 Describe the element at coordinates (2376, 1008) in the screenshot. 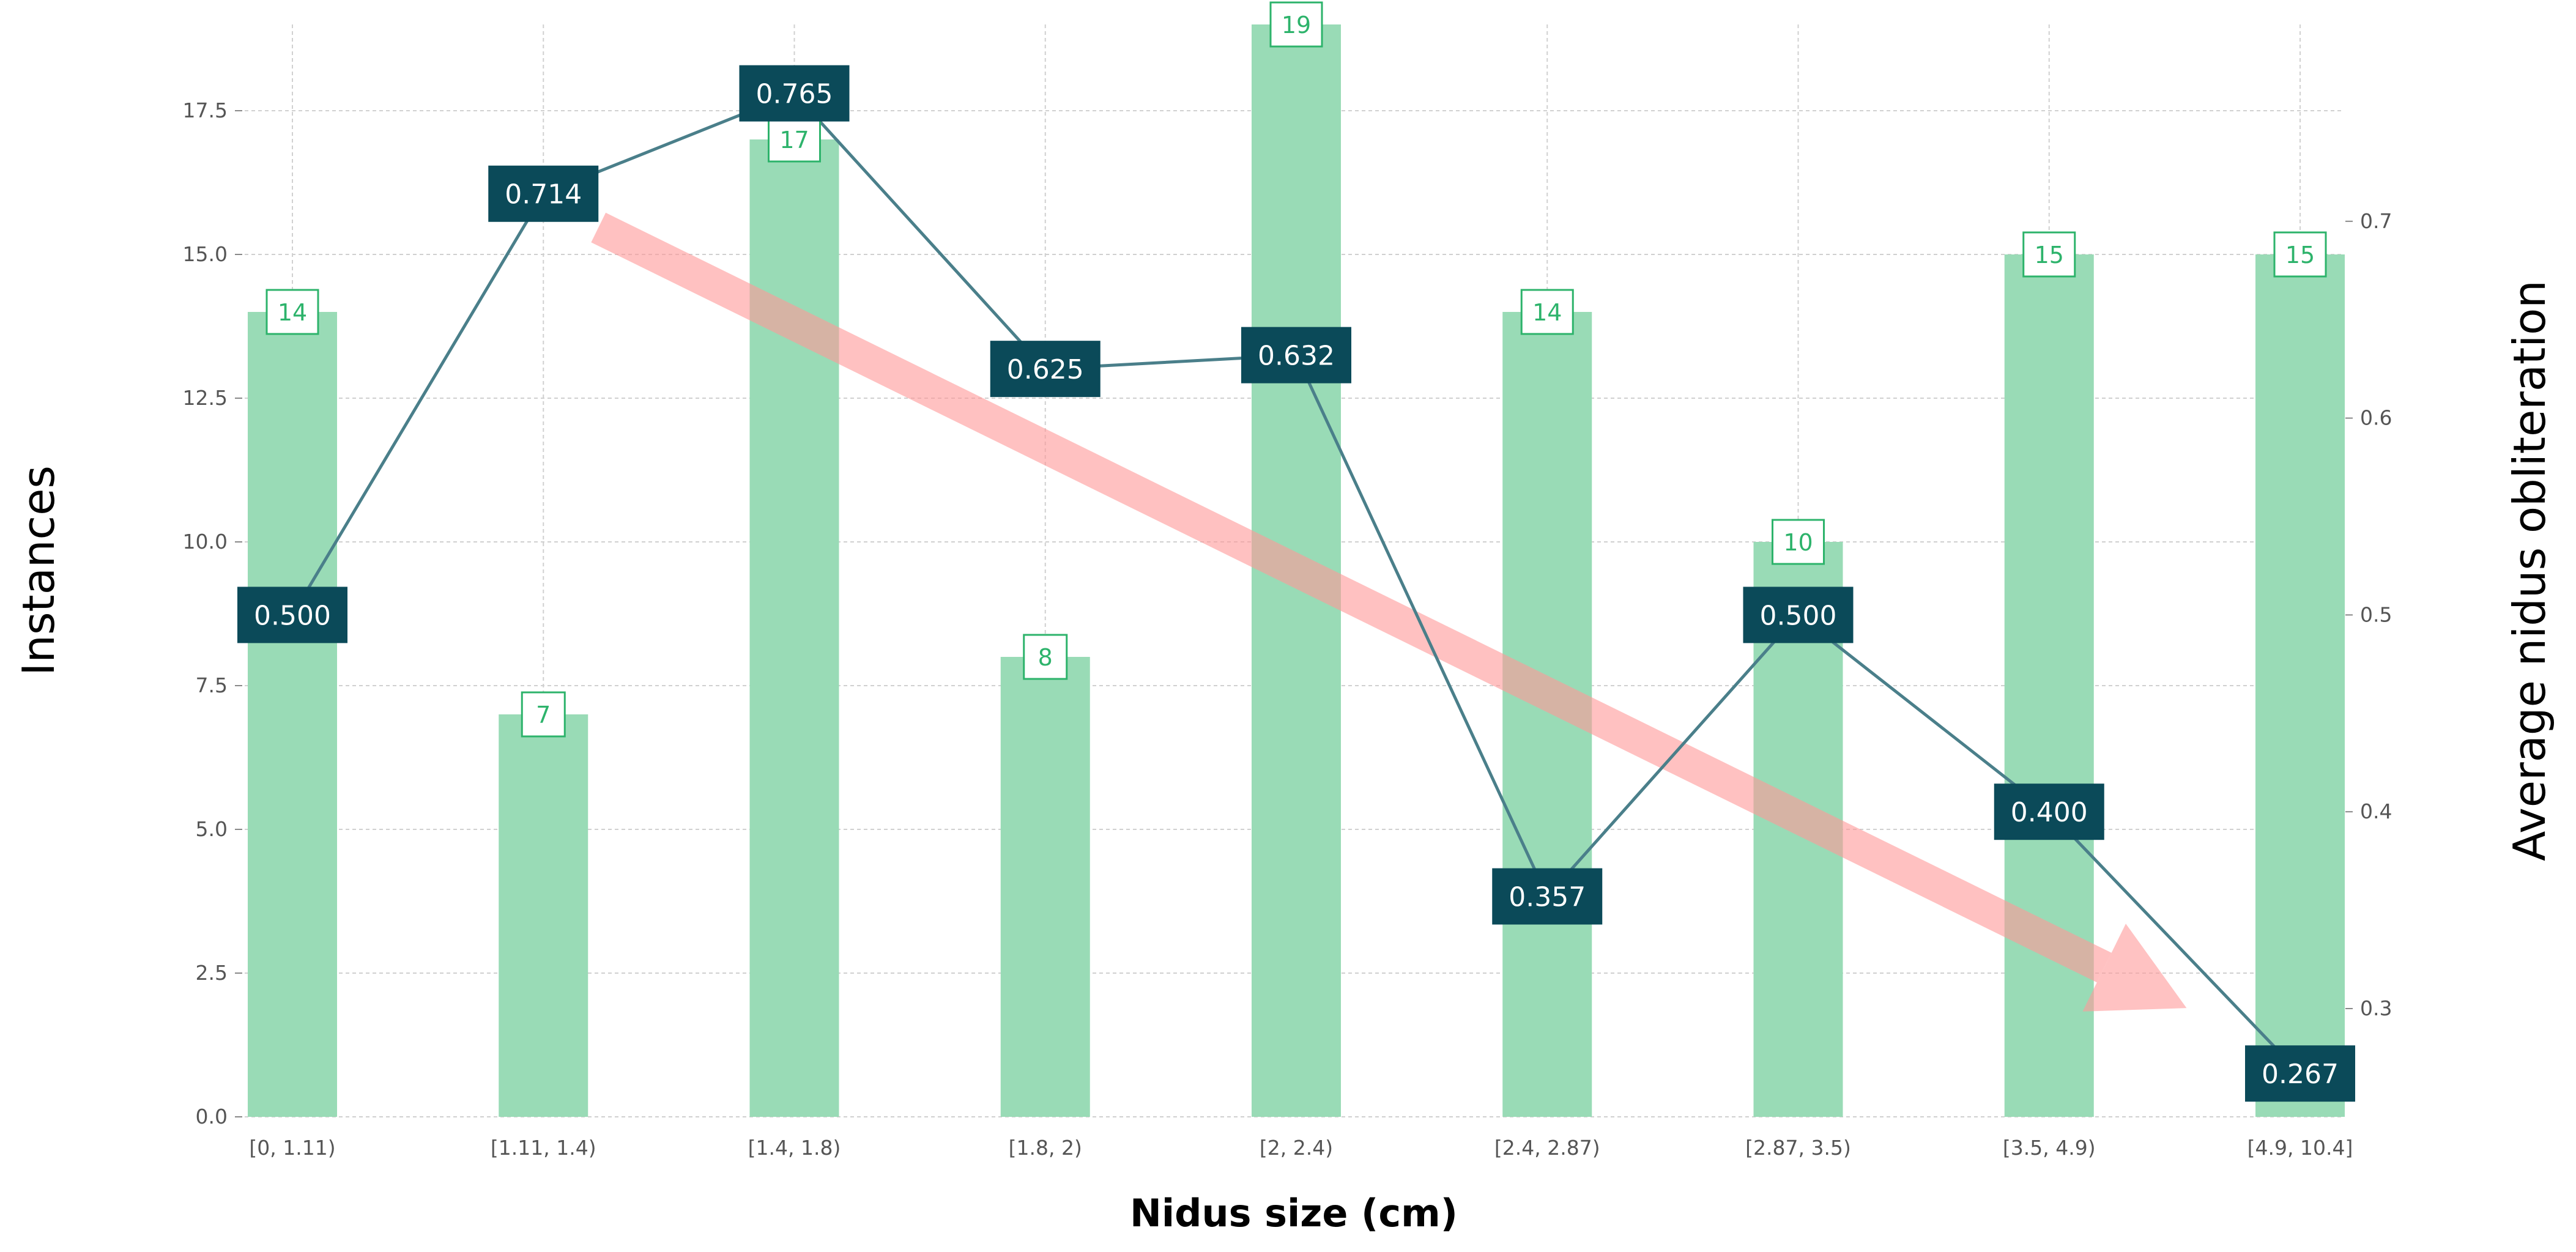

I see `y2-tick-label: 0.3` at that location.